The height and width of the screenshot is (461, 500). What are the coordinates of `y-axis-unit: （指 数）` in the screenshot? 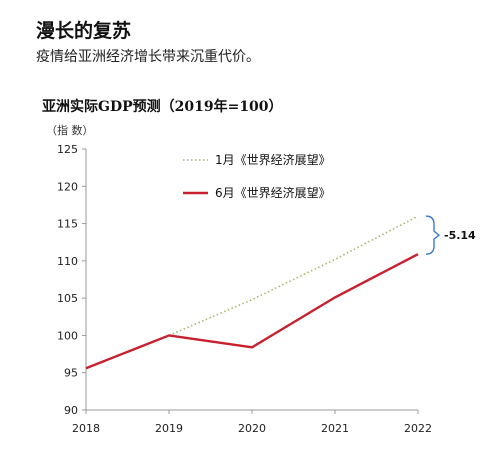 It's located at (70, 130).